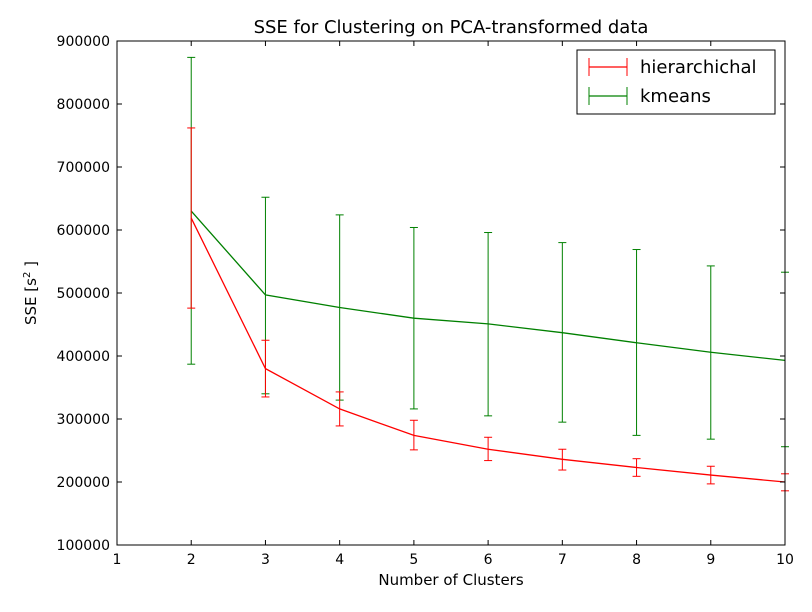  What do you see at coordinates (83, 483) in the screenshot?
I see `y-tick-label: 200000` at bounding box center [83, 483].